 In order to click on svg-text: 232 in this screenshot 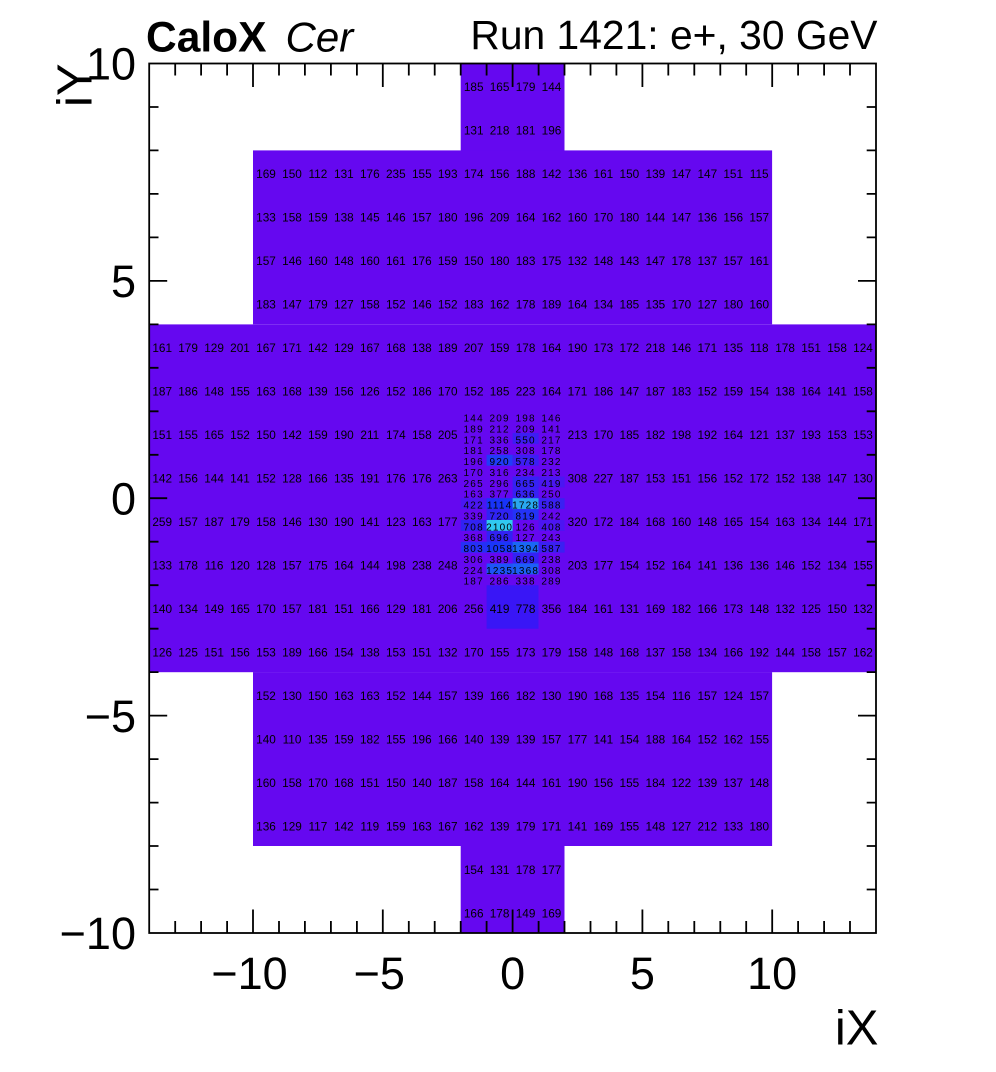, I will do `click(551, 462)`.